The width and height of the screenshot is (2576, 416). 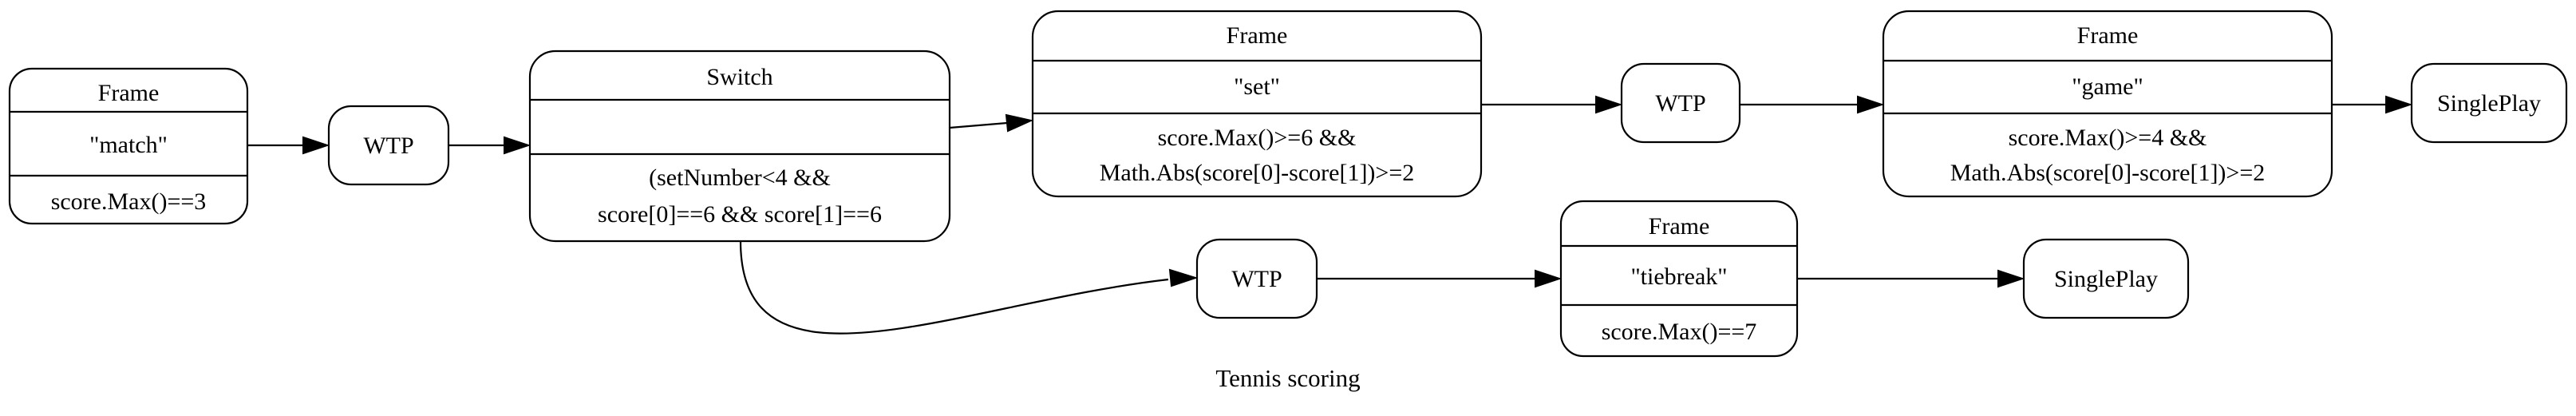 I want to click on edge-match-to-wtp-1-arrowhead, so click(x=316, y=145).